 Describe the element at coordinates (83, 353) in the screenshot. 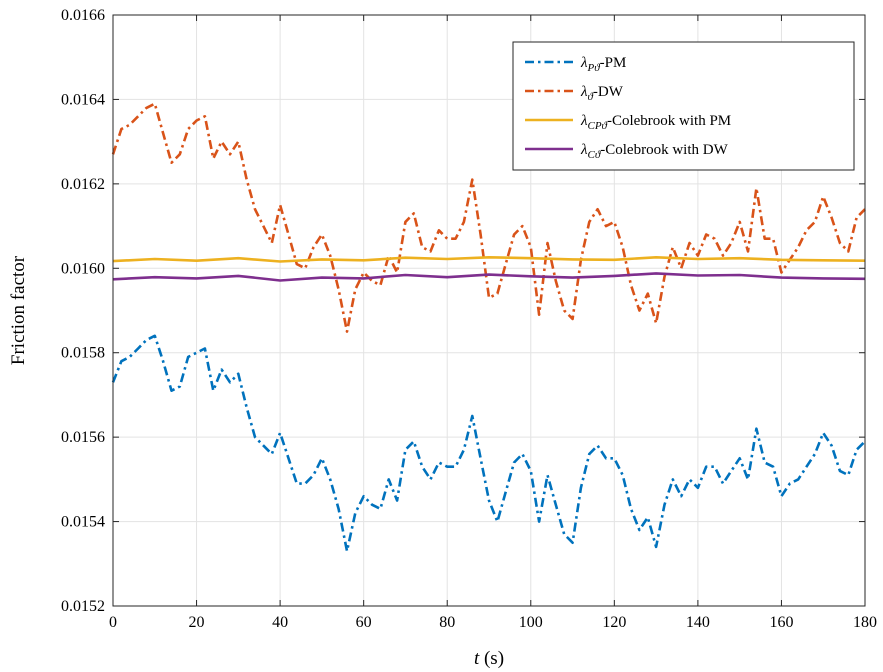

I see `y-tick-label: 0.0158` at that location.